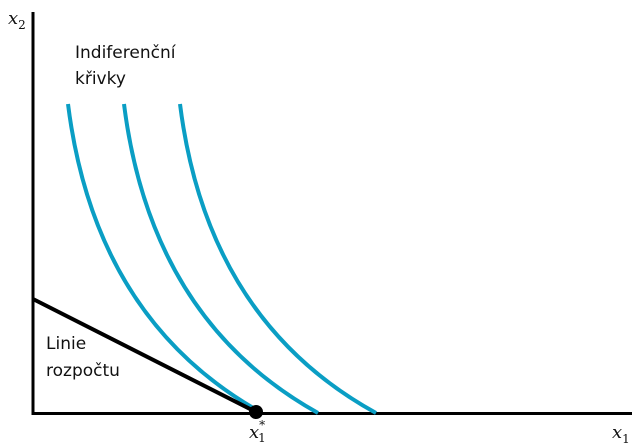 The height and width of the screenshot is (444, 632). I want to click on budget-label-line2: rozpočtu, so click(83, 371).